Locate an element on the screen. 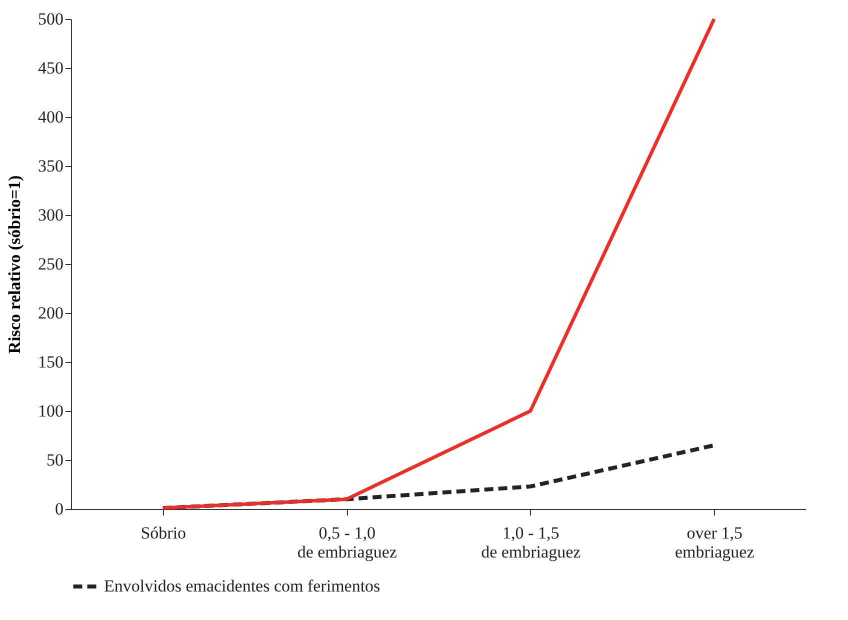  x-tick-label: Sóbrio is located at coordinates (163, 533).